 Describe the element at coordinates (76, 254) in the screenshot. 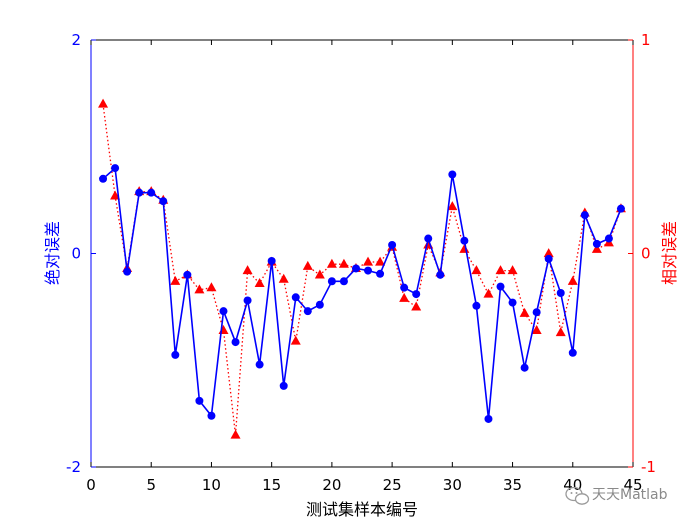

I see `left-y-tick-label: 0` at that location.